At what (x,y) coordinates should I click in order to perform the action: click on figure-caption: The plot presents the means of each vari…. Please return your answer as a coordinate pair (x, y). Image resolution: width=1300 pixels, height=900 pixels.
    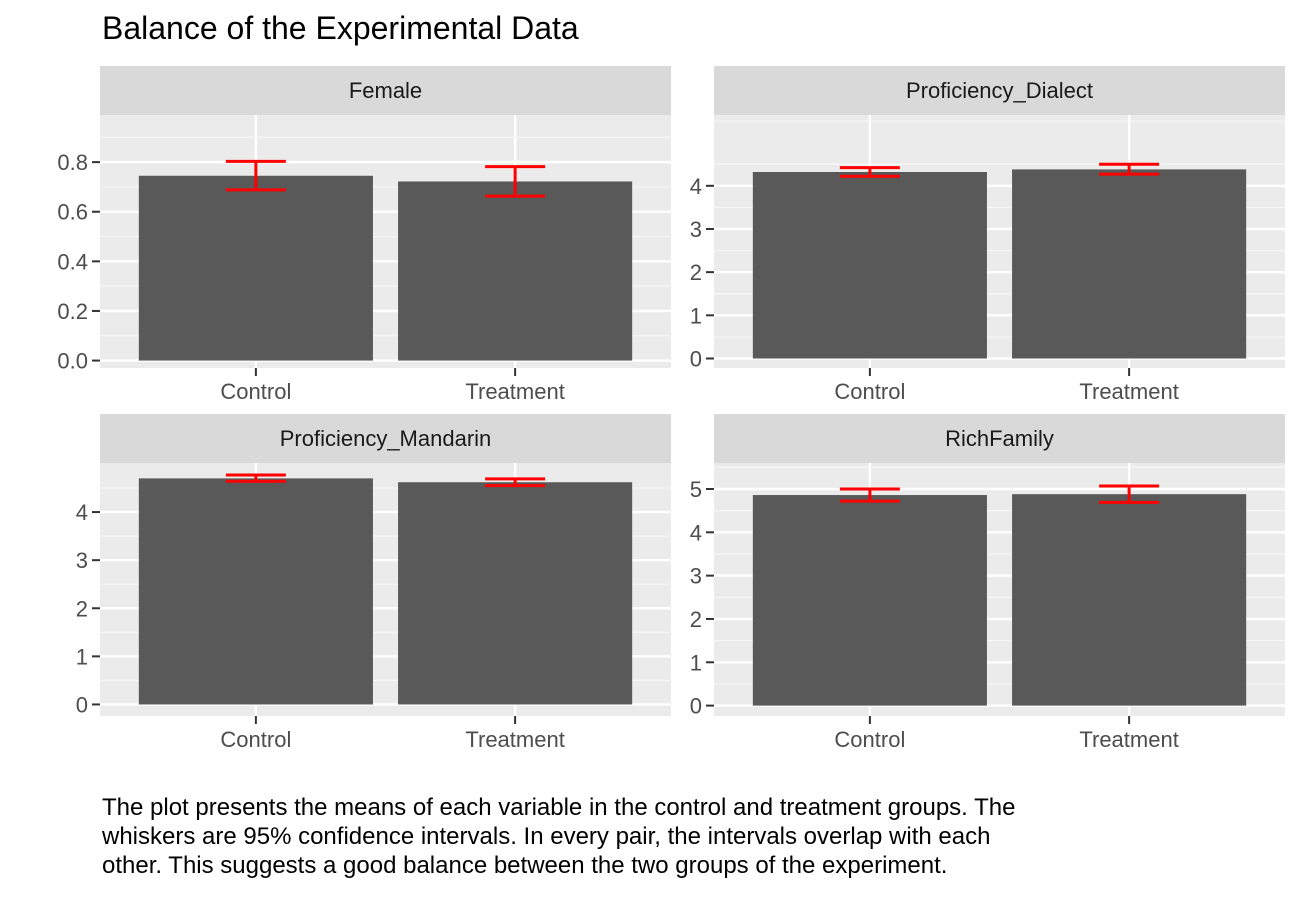
    Looking at the image, I should click on (677, 836).